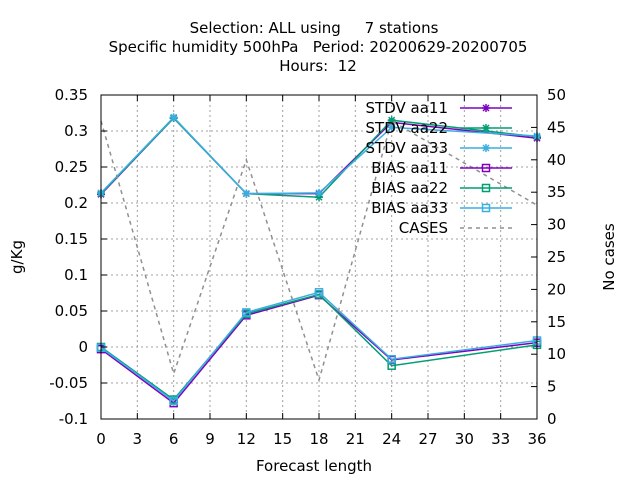  What do you see at coordinates (174, 439) in the screenshot?
I see `x-tick-label: 6` at bounding box center [174, 439].